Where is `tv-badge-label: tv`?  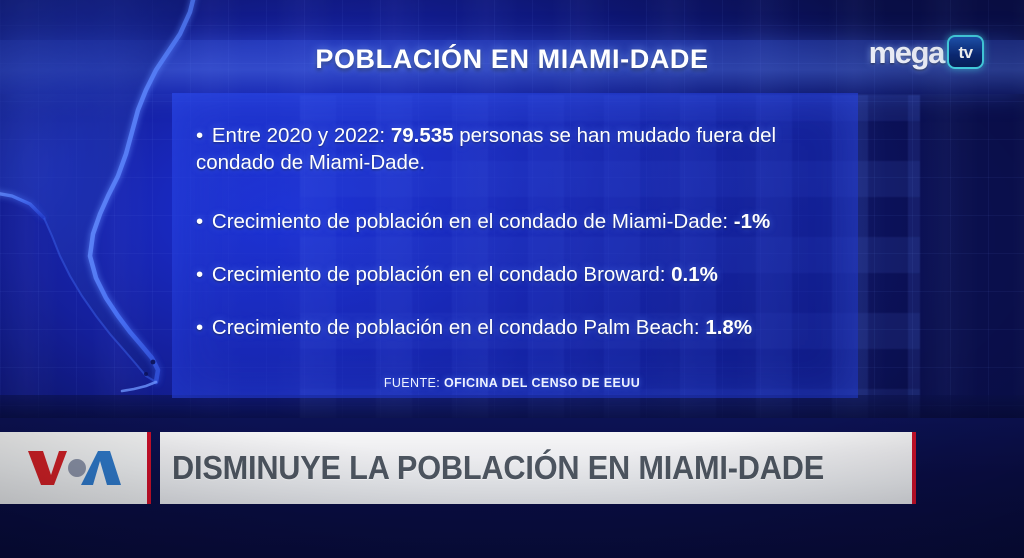 tv-badge-label: tv is located at coordinates (965, 52).